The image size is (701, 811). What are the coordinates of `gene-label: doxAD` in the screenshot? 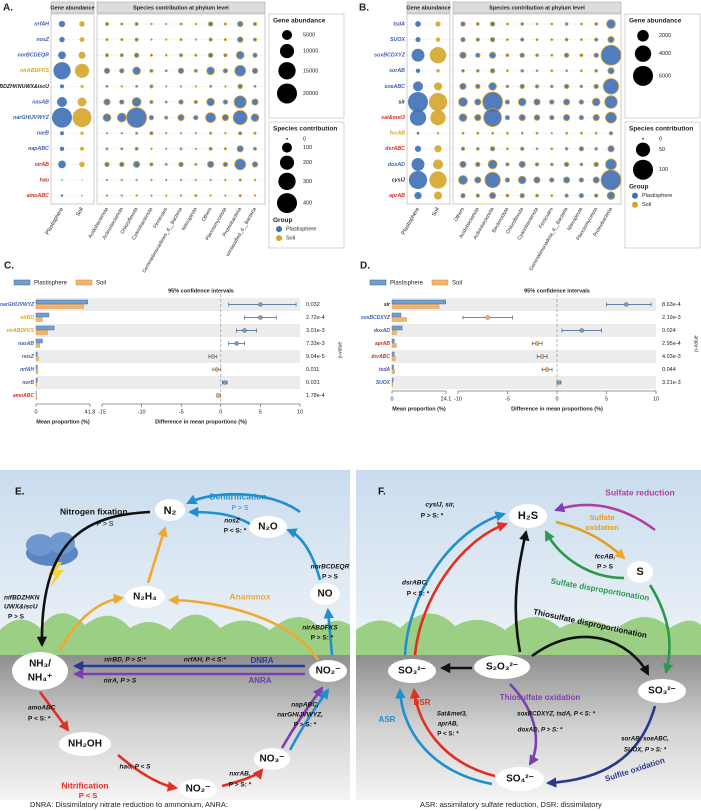 It's located at (396, 165).